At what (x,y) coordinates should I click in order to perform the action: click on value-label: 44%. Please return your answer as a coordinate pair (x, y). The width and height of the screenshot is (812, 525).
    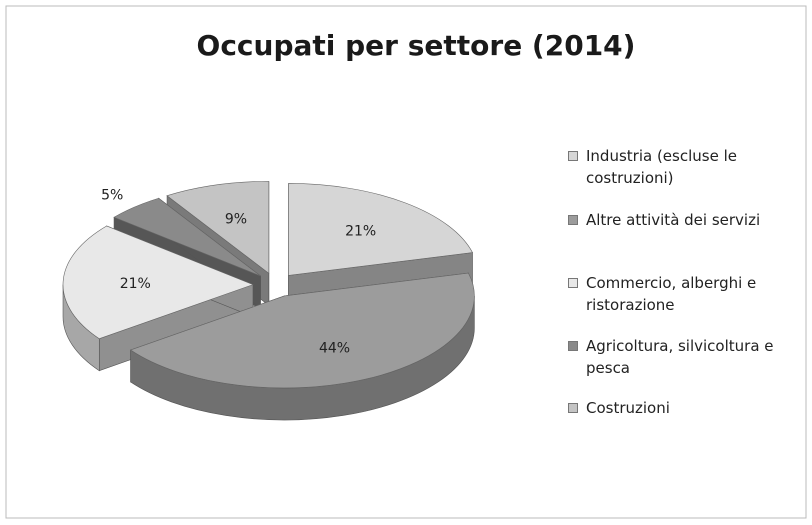
    Looking at the image, I should click on (334, 349).